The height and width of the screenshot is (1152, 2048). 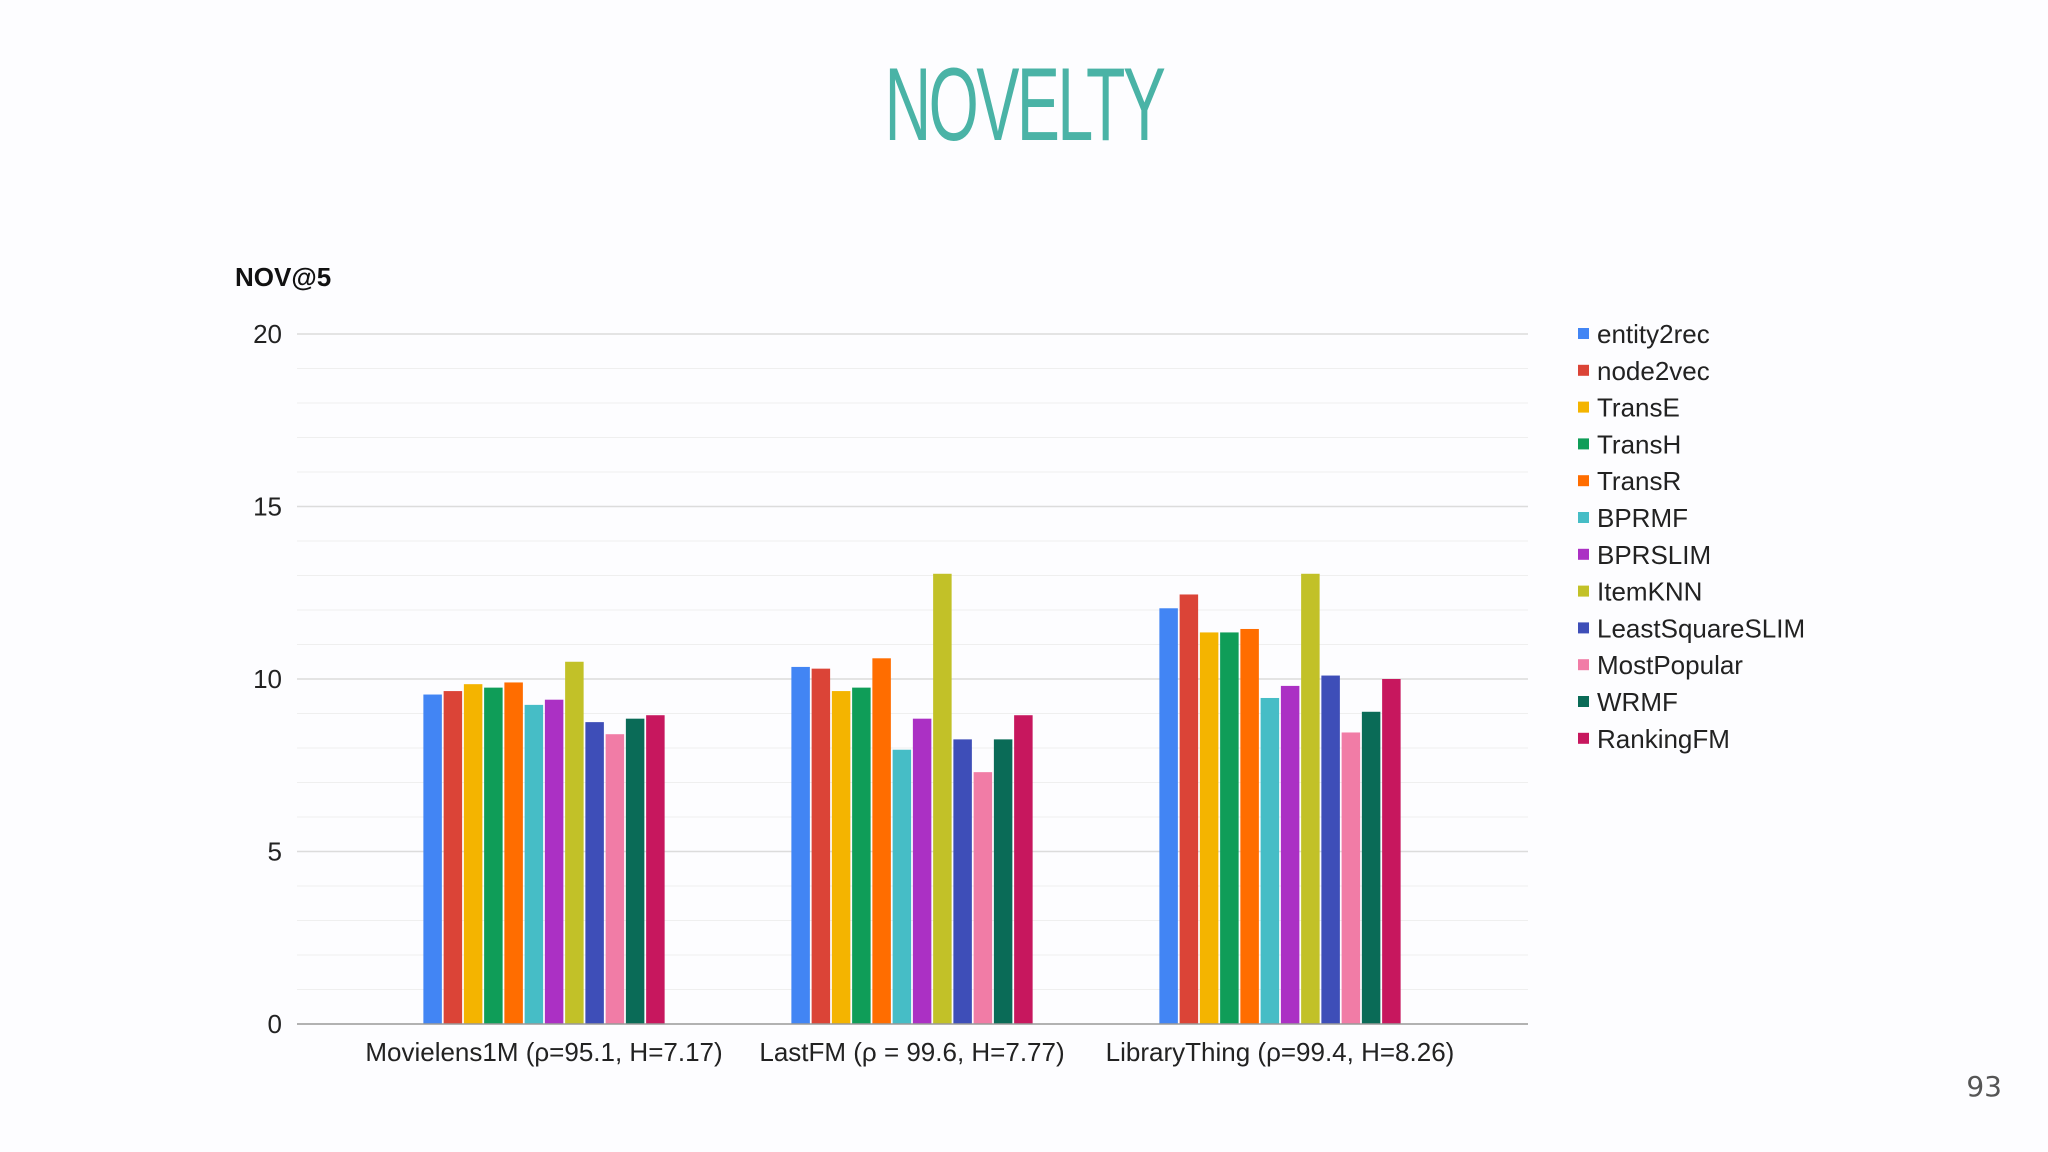 I want to click on legend-label: RankingFM, so click(x=1663, y=739).